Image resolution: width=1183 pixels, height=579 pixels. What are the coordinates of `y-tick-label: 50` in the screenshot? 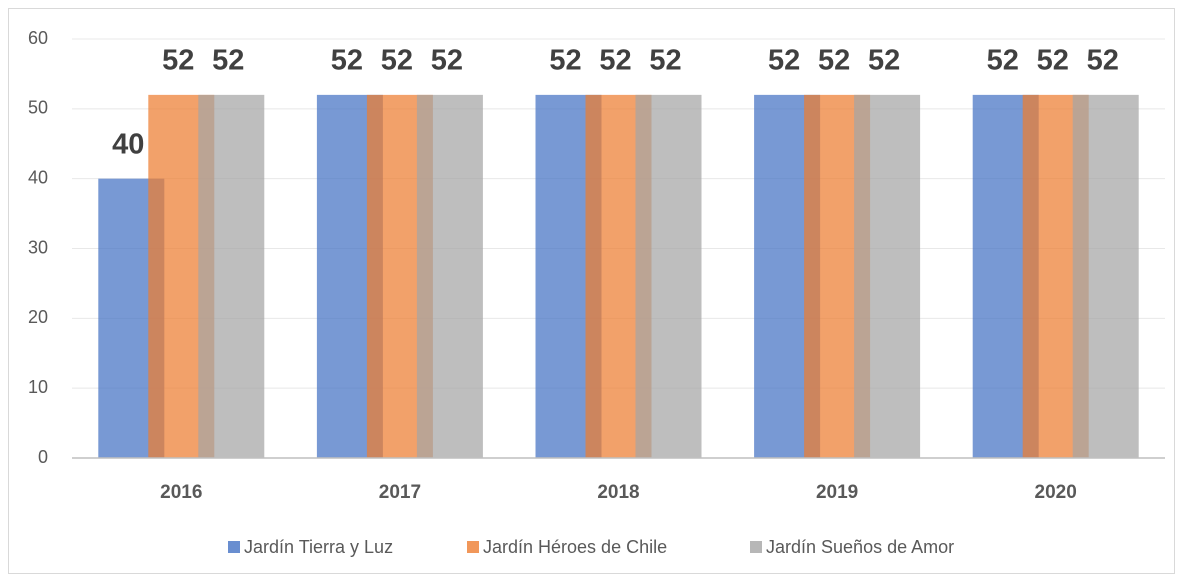 It's located at (38, 108).